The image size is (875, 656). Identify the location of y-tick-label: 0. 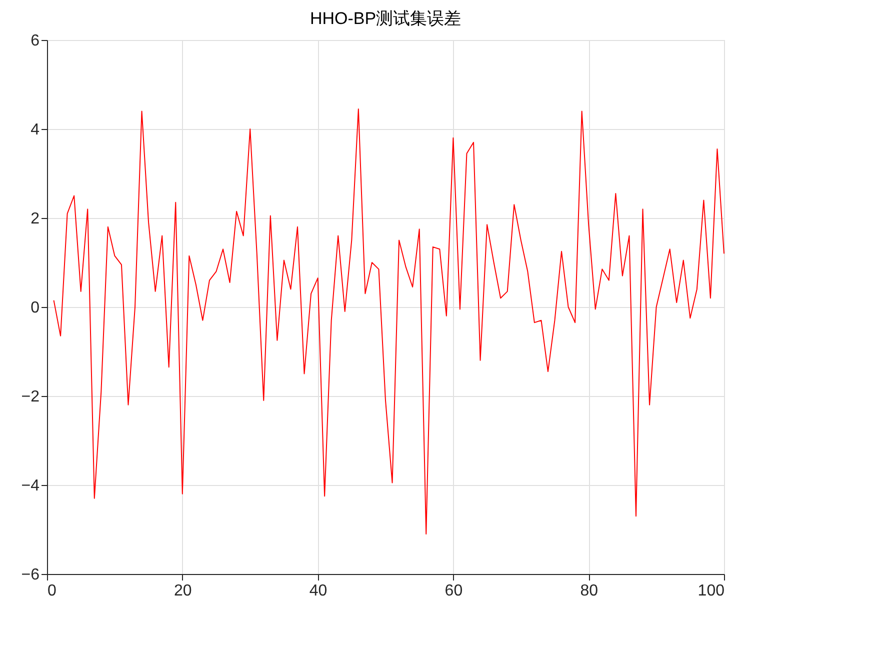
(35, 308).